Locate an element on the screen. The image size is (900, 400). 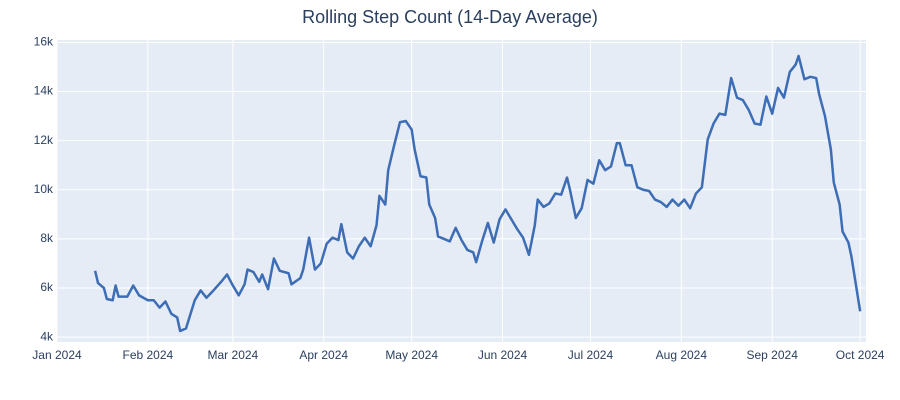
chart-title: Rolling Step Count (14-Day Average) is located at coordinates (450, 17).